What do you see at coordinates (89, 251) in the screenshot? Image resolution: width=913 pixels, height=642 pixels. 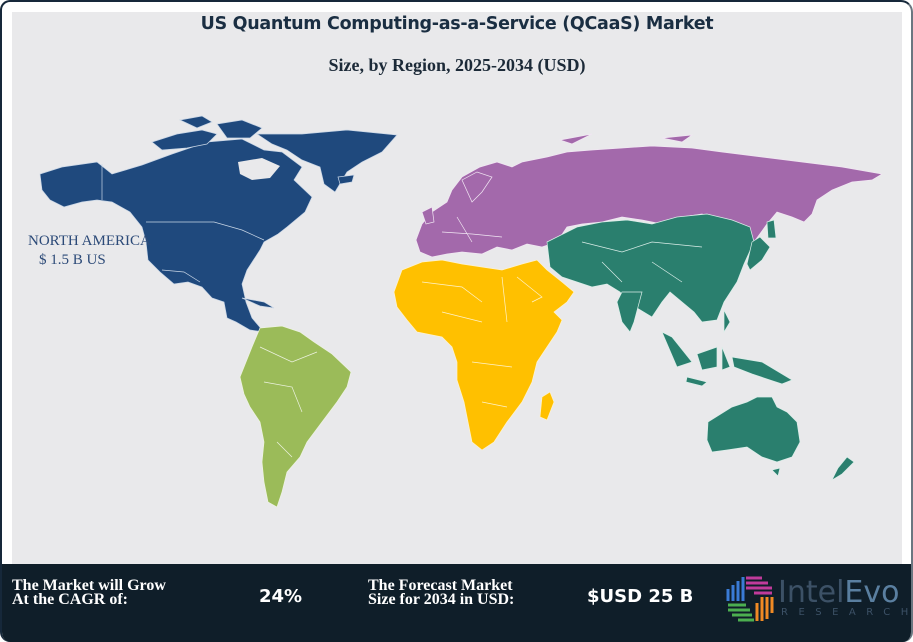 I see `north-america-annotation: NORTH AMERICA $ 1.5 B US` at bounding box center [89, 251].